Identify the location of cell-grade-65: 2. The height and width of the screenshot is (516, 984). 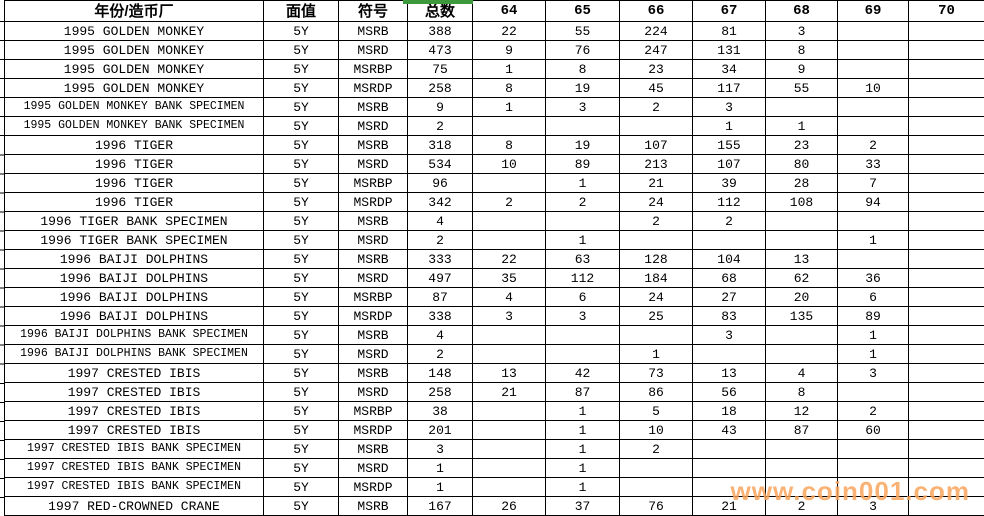
(582, 202).